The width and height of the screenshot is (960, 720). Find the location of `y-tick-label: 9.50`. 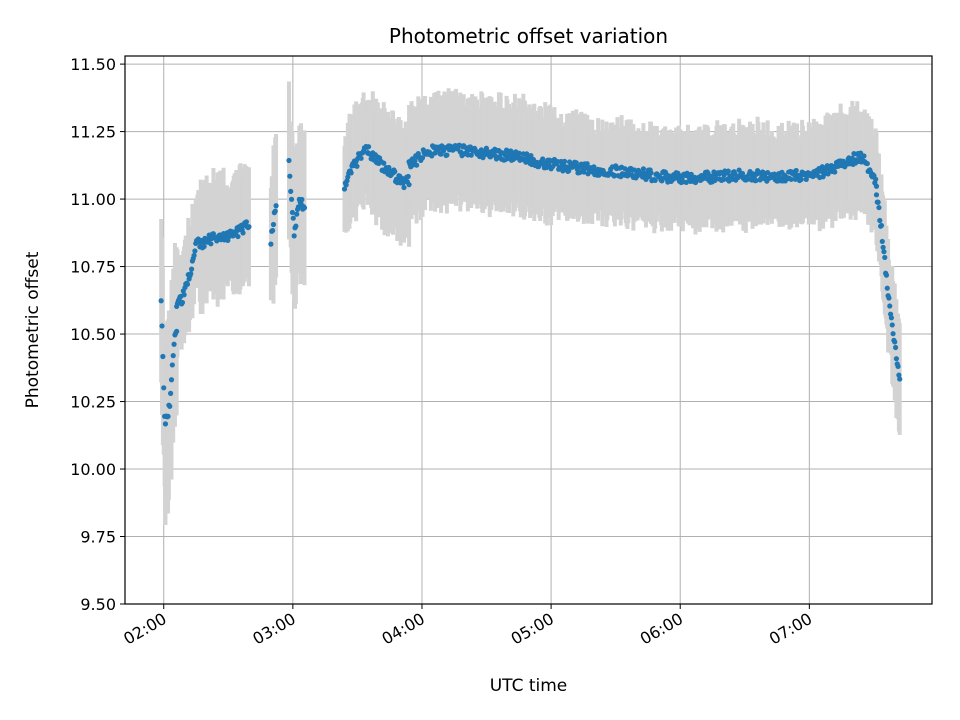

y-tick-label: 9.50 is located at coordinates (98, 604).